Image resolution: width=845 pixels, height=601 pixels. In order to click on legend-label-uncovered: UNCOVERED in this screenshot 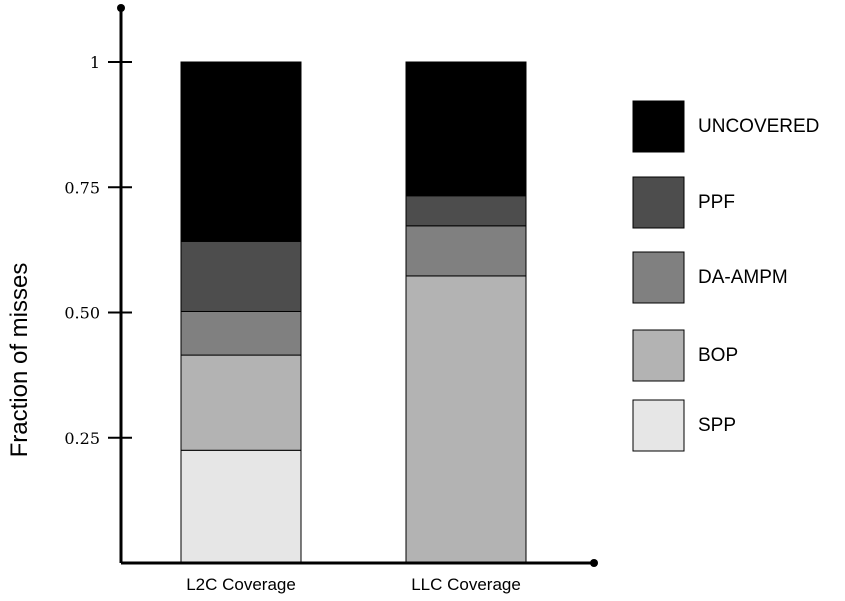, I will do `click(758, 126)`.